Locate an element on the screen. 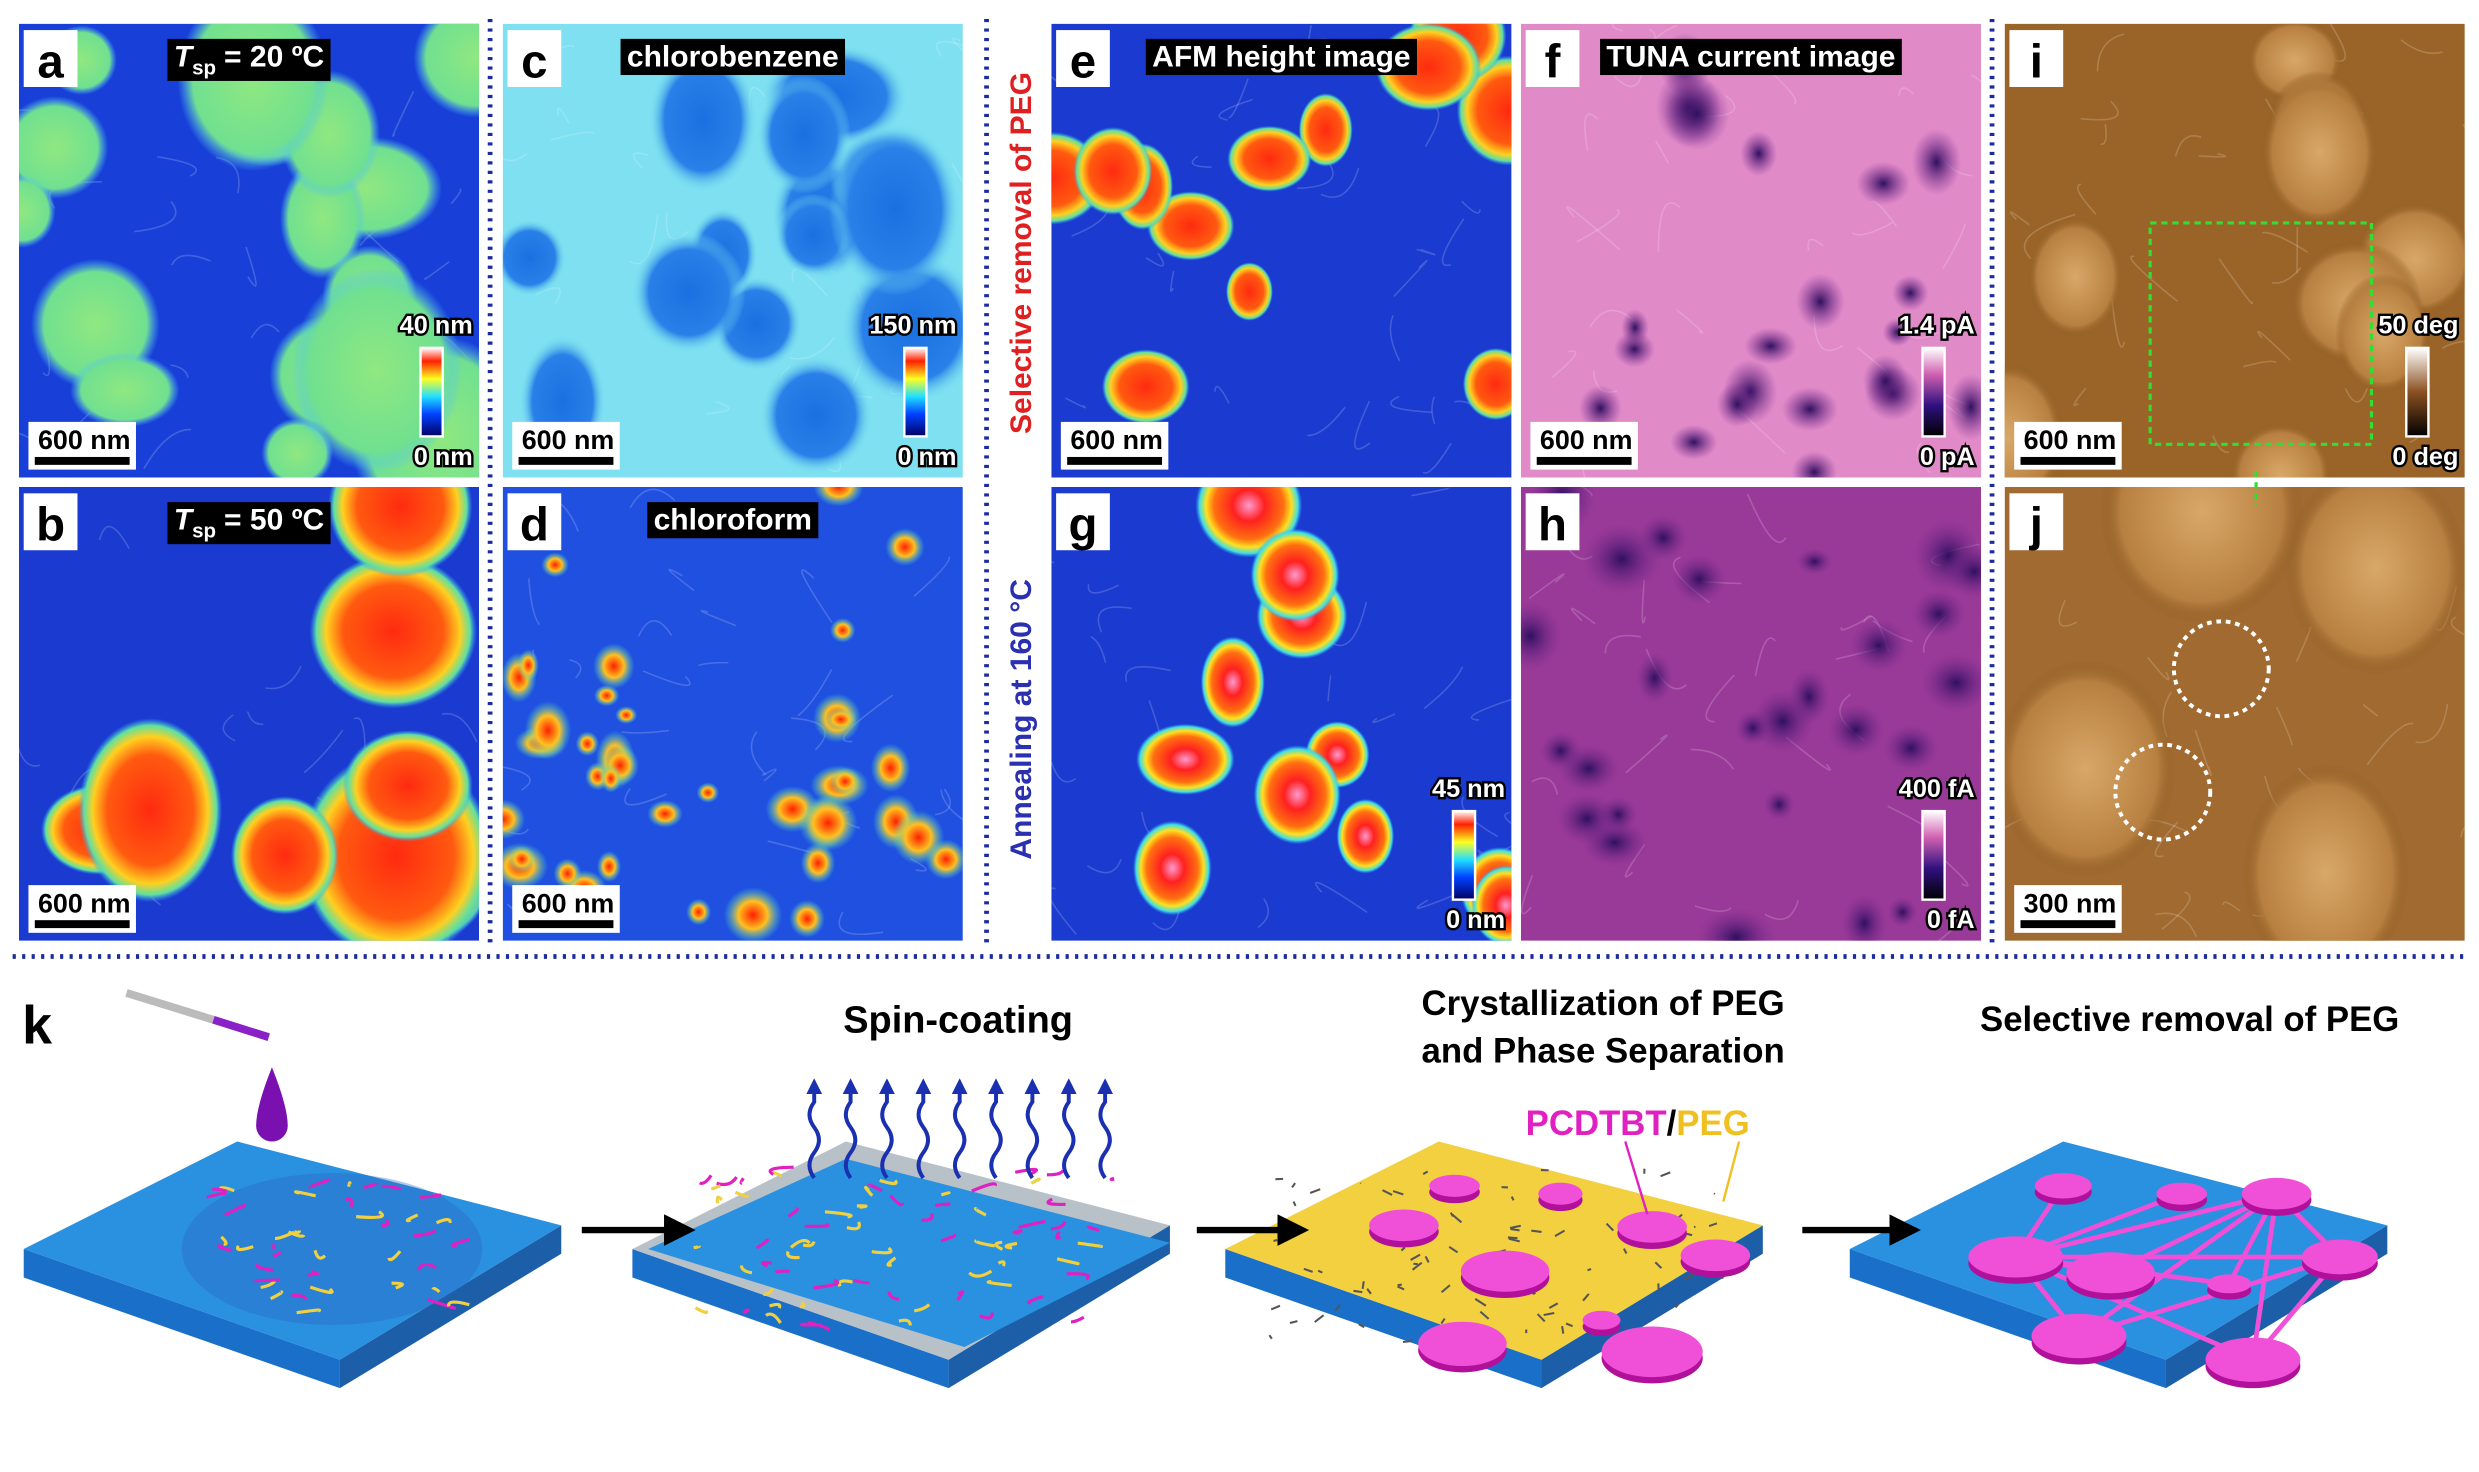 This screenshot has width=2479, height=1472. legend: PCDTBT/PEG is located at coordinates (1638, 1124).